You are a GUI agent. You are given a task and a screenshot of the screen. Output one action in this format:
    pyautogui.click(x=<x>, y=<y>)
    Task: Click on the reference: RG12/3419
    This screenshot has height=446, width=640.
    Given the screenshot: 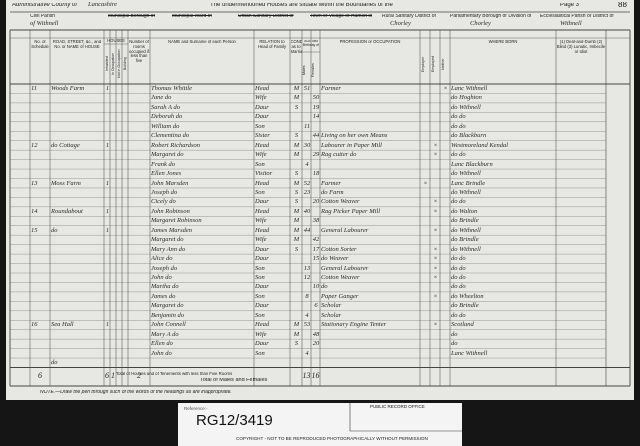 What is the action you would take?
    pyautogui.click(x=234, y=420)
    